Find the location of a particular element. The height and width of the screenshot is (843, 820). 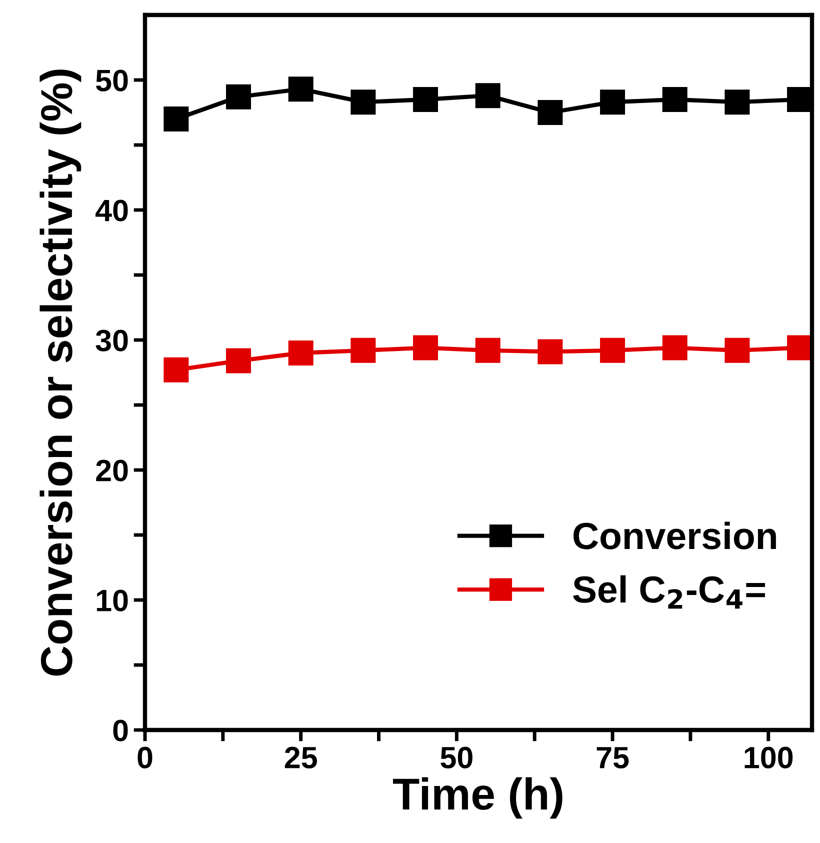

x-axis-title: Time (h) is located at coordinates (477, 798).